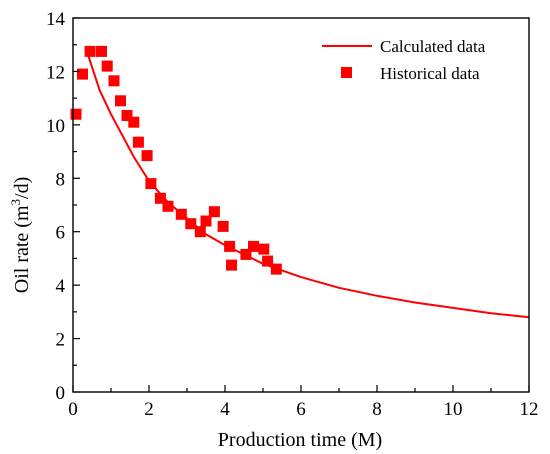 Image resolution: width=550 pixels, height=454 pixels. I want to click on x-tick-label: 4, so click(225, 409).